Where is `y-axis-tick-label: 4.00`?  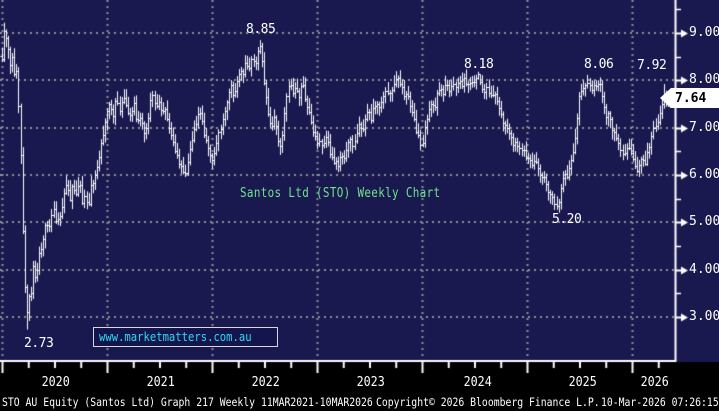
y-axis-tick-label: 4.00 is located at coordinates (704, 269).